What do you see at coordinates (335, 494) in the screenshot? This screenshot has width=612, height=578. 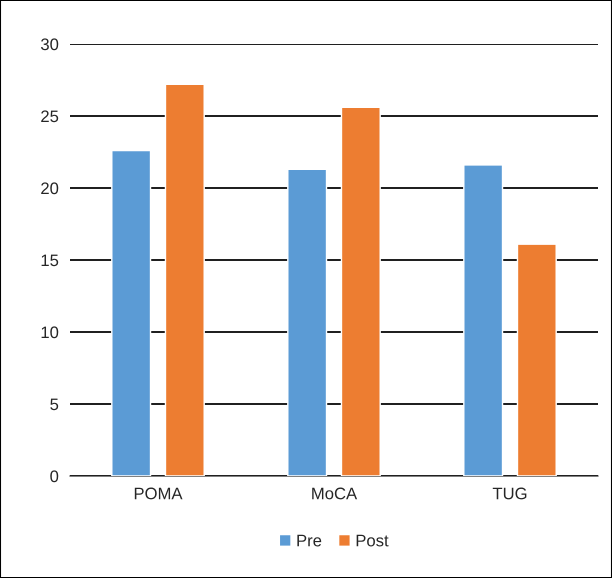 I see `x-tick-label: MoCA` at bounding box center [335, 494].